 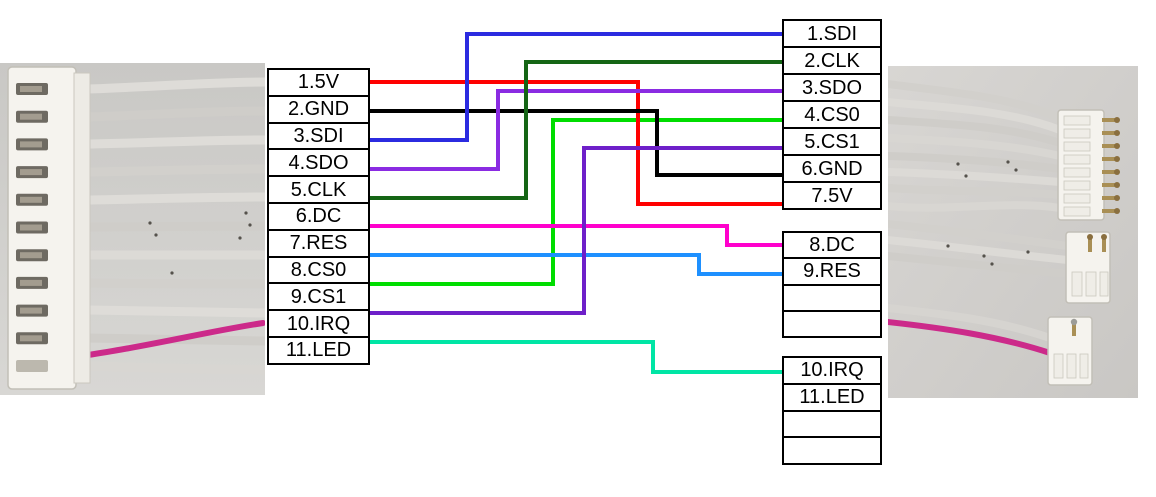 What do you see at coordinates (49, 228) in the screenshot?
I see `left-connector-body` at bounding box center [49, 228].